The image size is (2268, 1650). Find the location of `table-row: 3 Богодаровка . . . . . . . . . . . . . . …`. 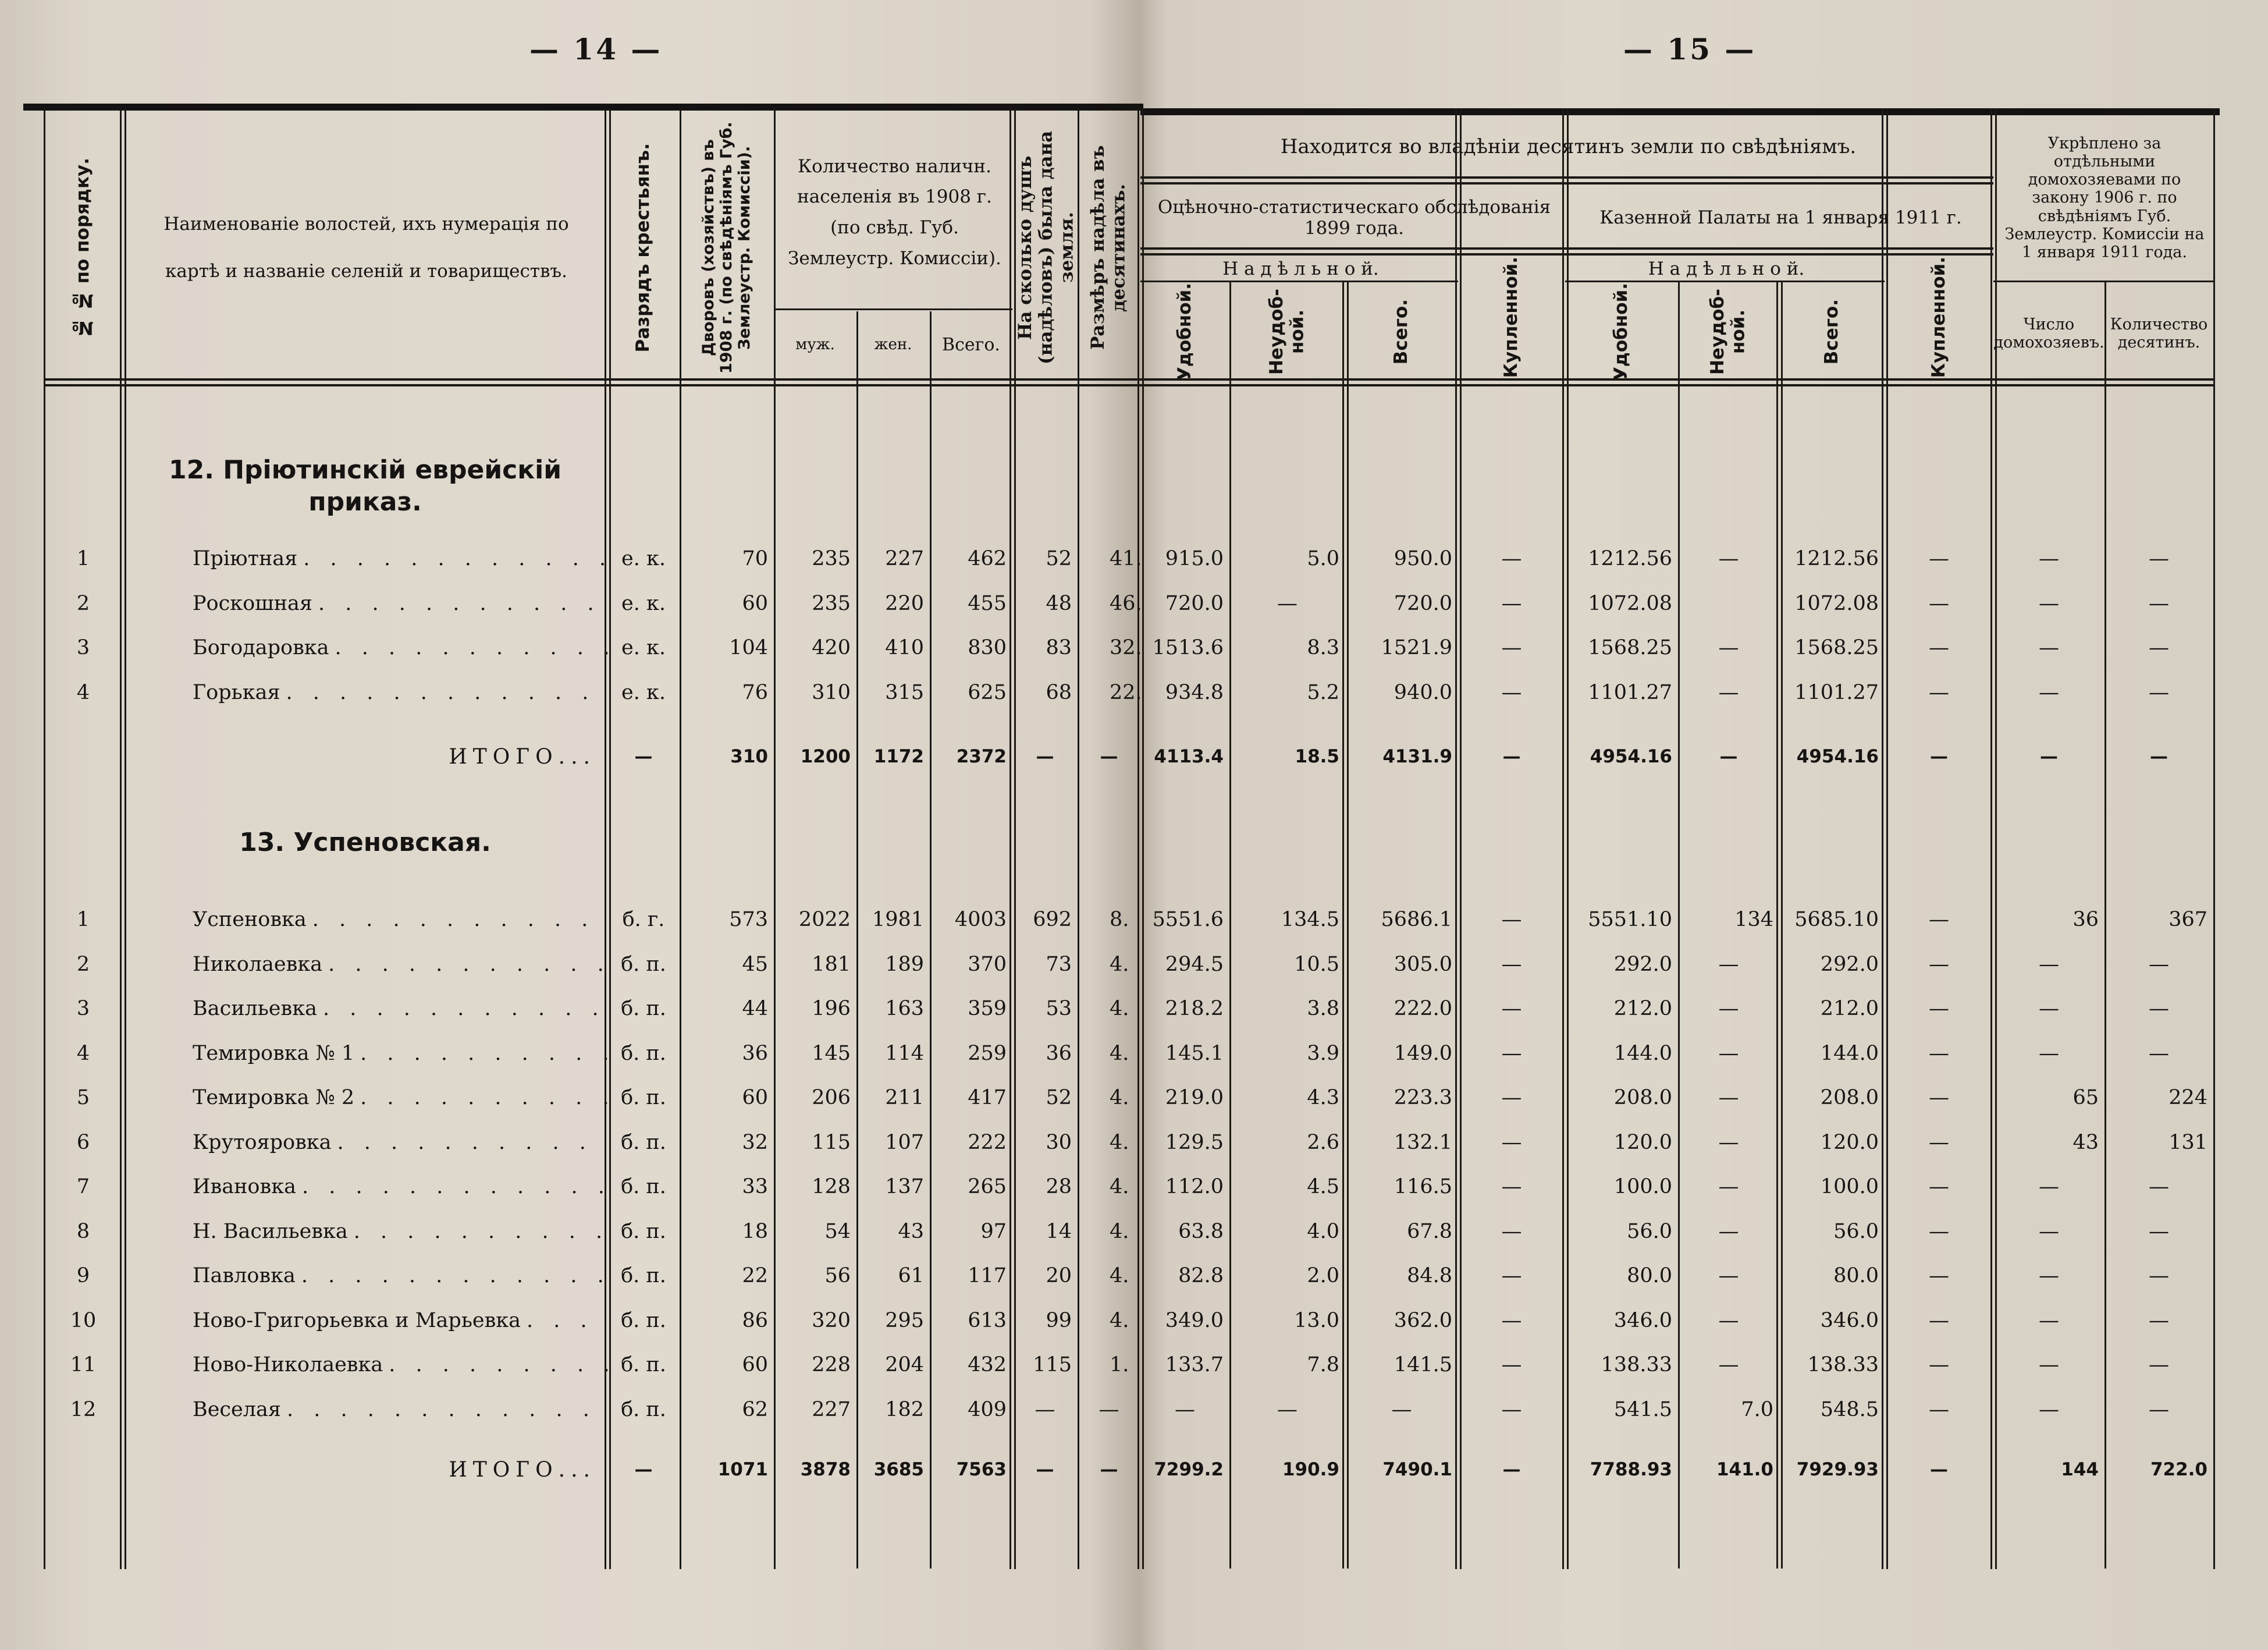

table-row: 3 Богодаровка . . . . . . . . . . . . . . … is located at coordinates (1134, 647).